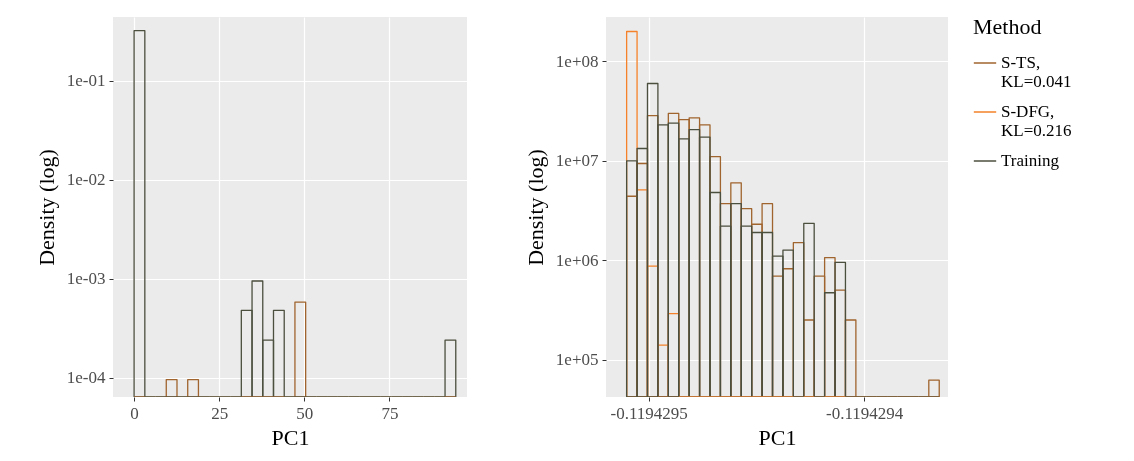 This screenshot has height=461, width=1134. Describe the element at coordinates (577, 360) in the screenshot. I see `y-tick-label: 1e+05` at that location.